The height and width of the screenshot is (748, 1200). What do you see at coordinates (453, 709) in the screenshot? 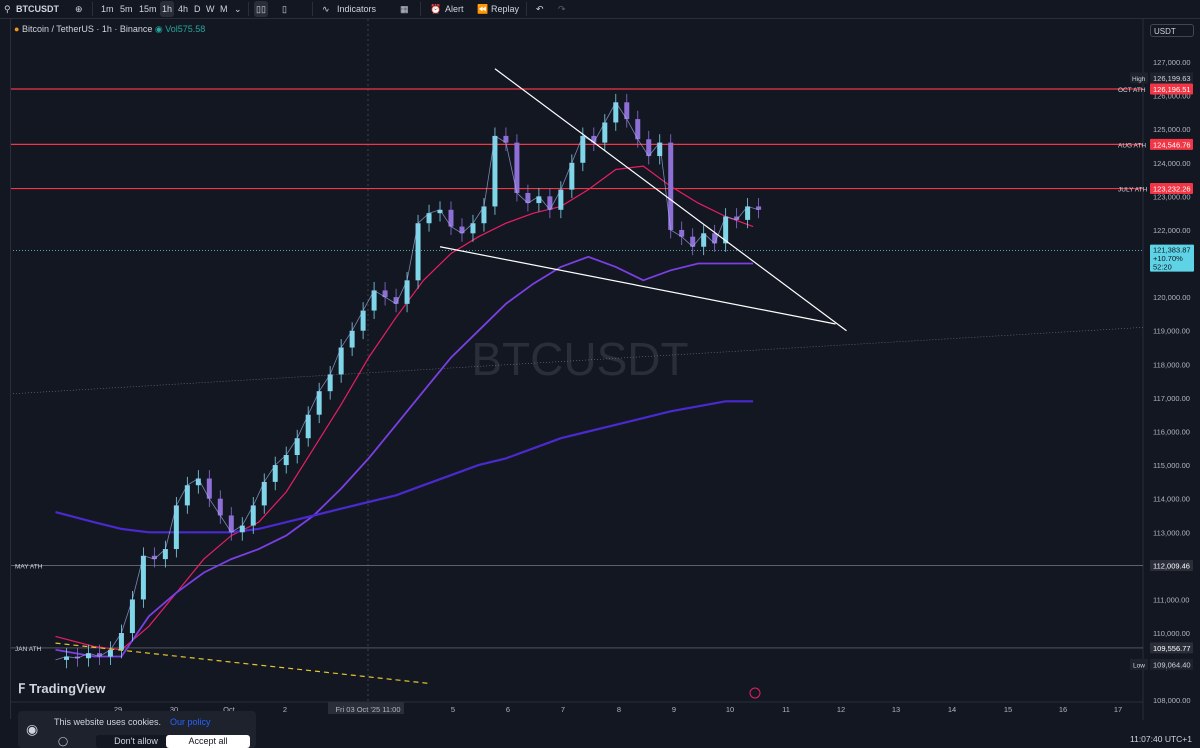
I see `x-tick-label: 5` at bounding box center [453, 709].